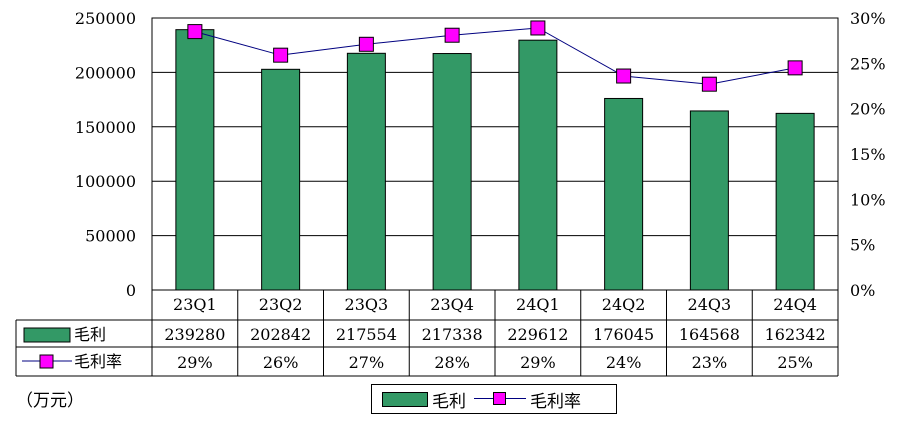 The height and width of the screenshot is (432, 906). Describe the element at coordinates (862, 290) in the screenshot. I see `y-right-tick-label: 0%` at that location.